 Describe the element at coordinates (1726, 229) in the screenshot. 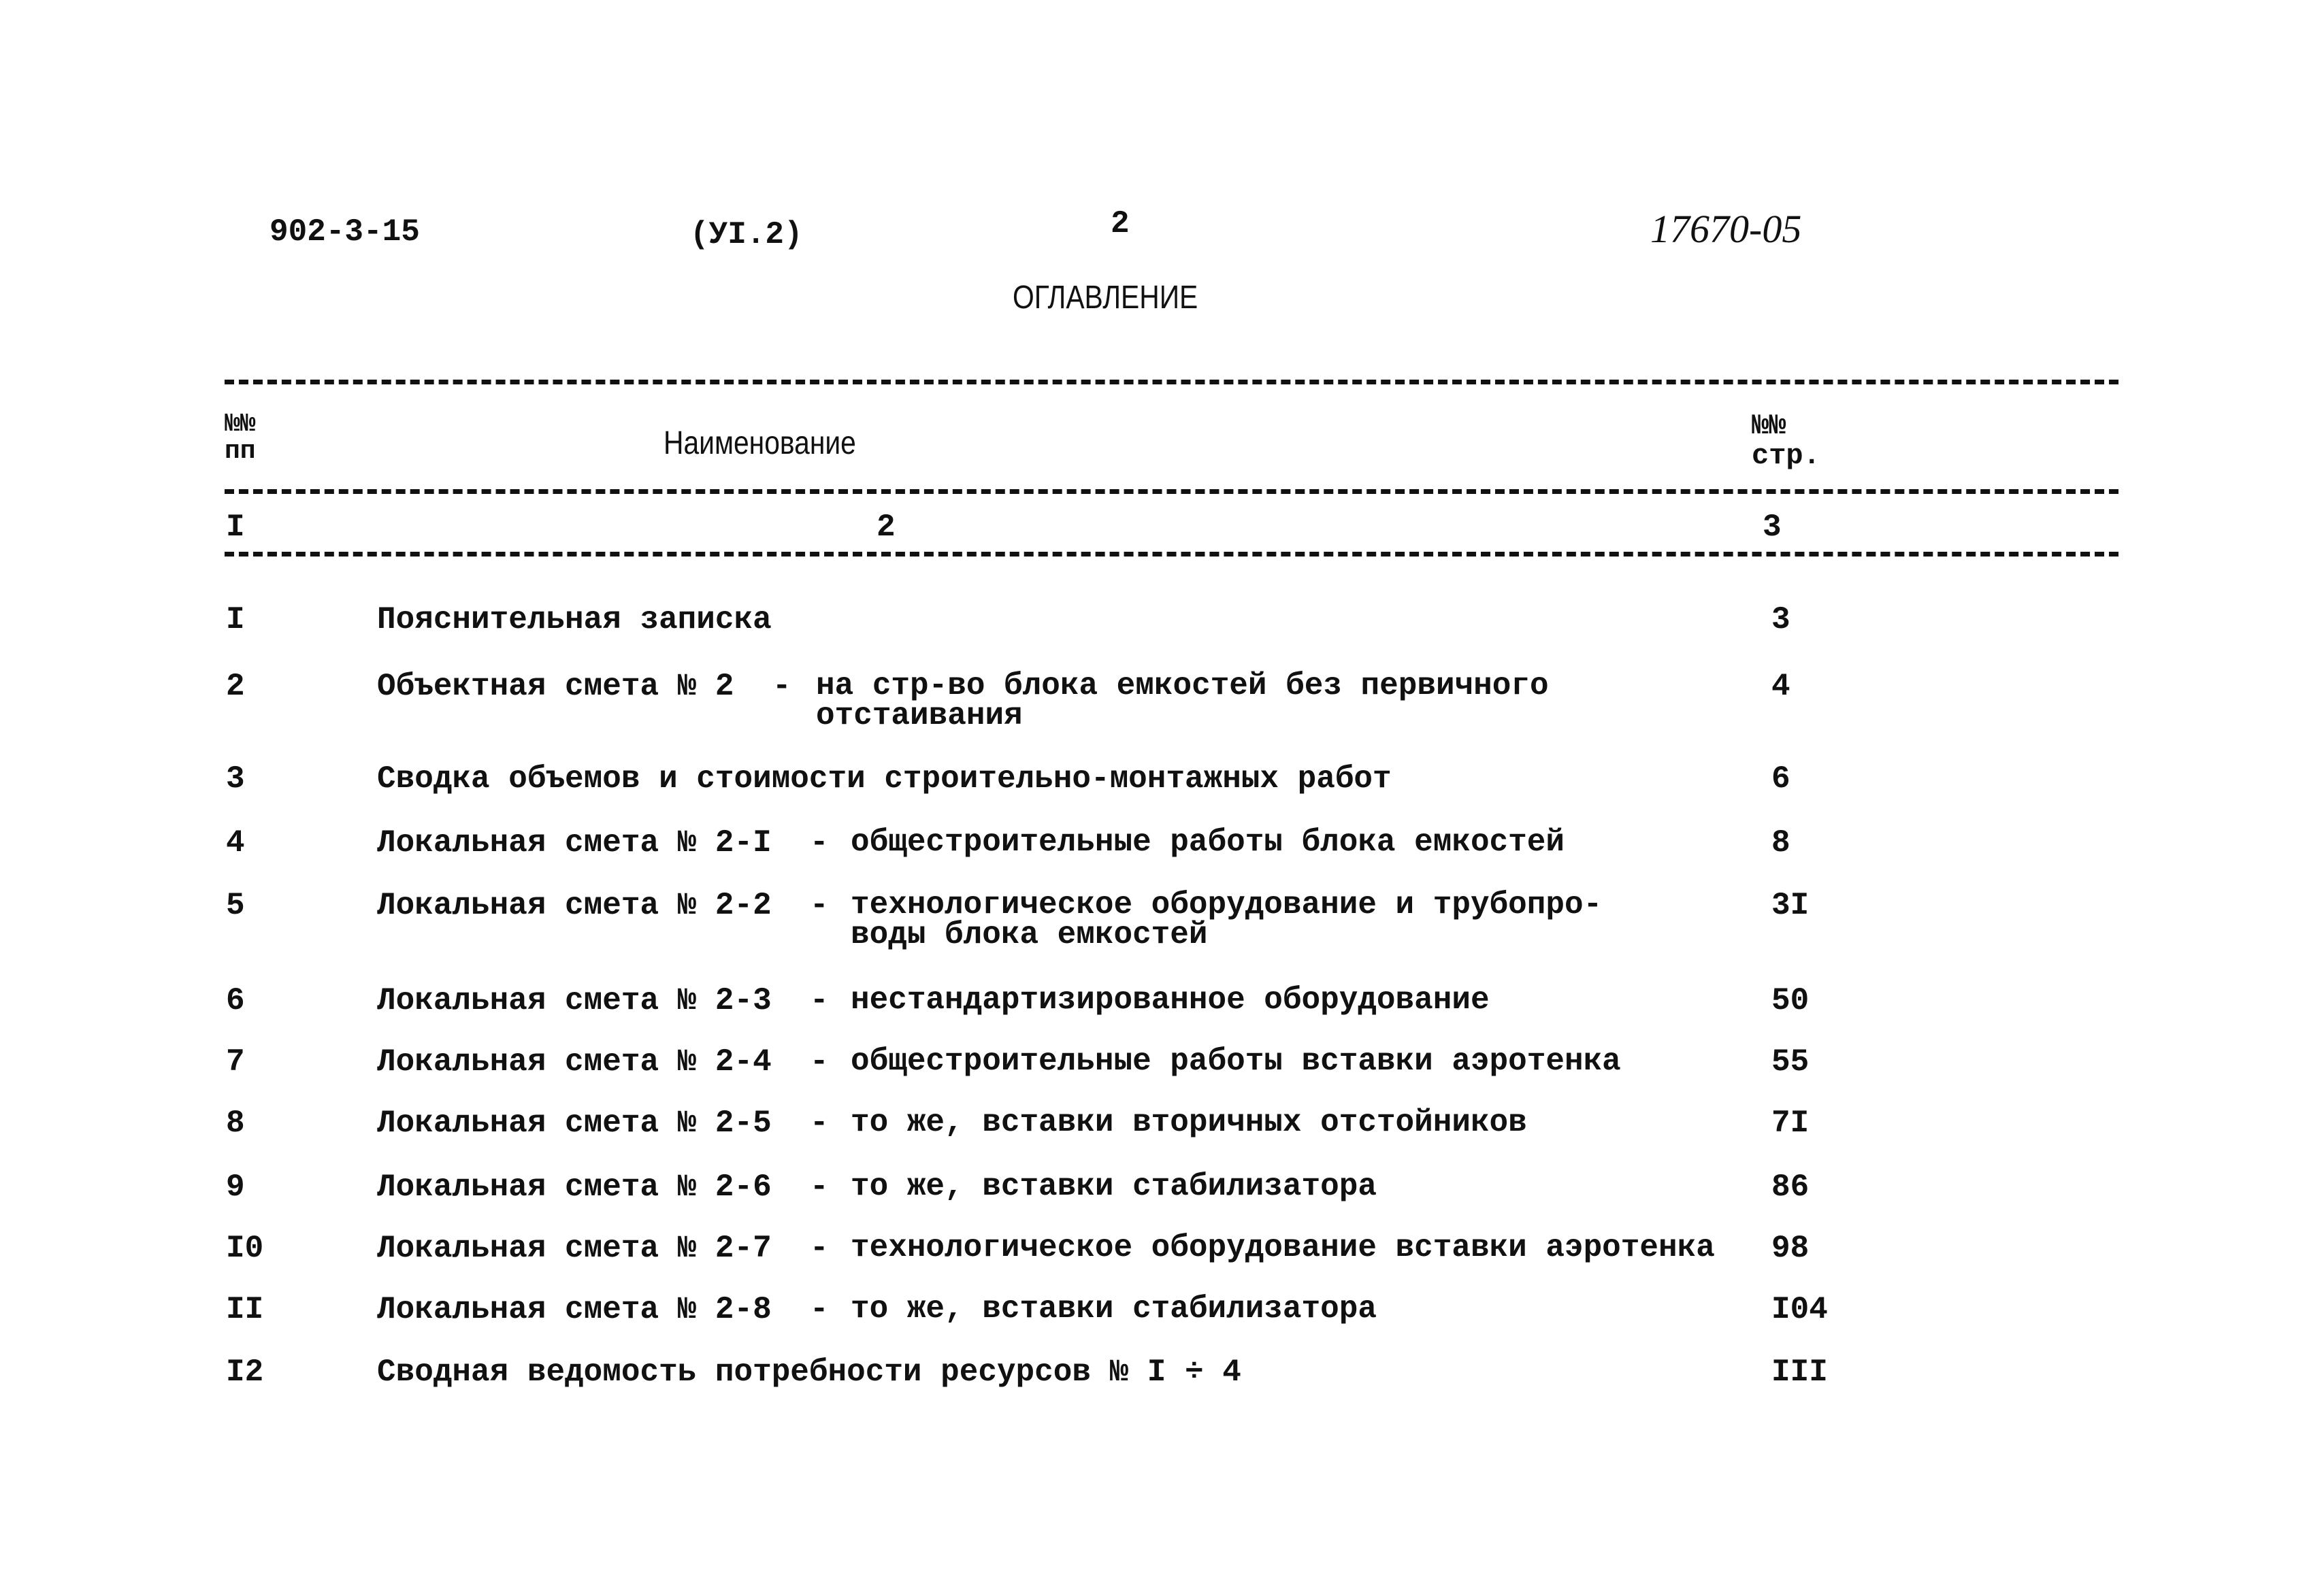

I see `inventory-number: 17670-05` at that location.